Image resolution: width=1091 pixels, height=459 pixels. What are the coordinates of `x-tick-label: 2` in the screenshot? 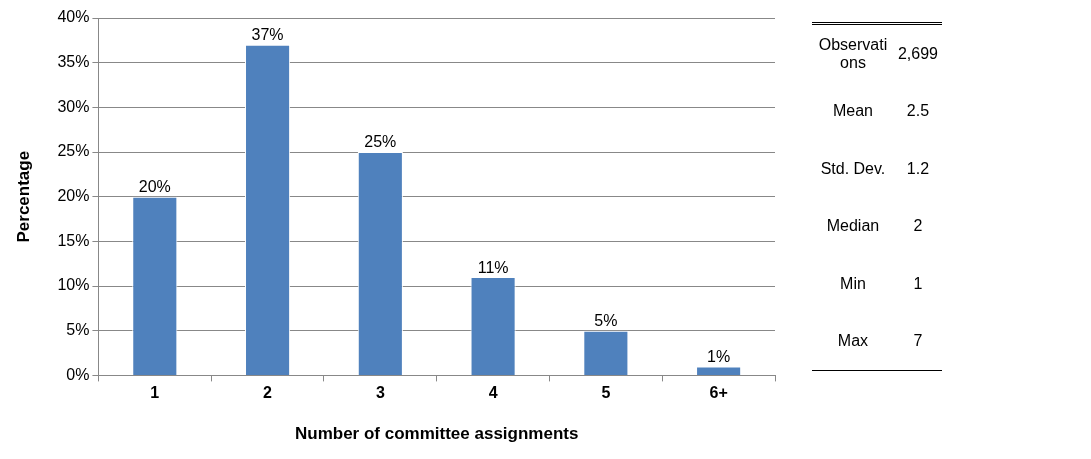 It's located at (268, 393).